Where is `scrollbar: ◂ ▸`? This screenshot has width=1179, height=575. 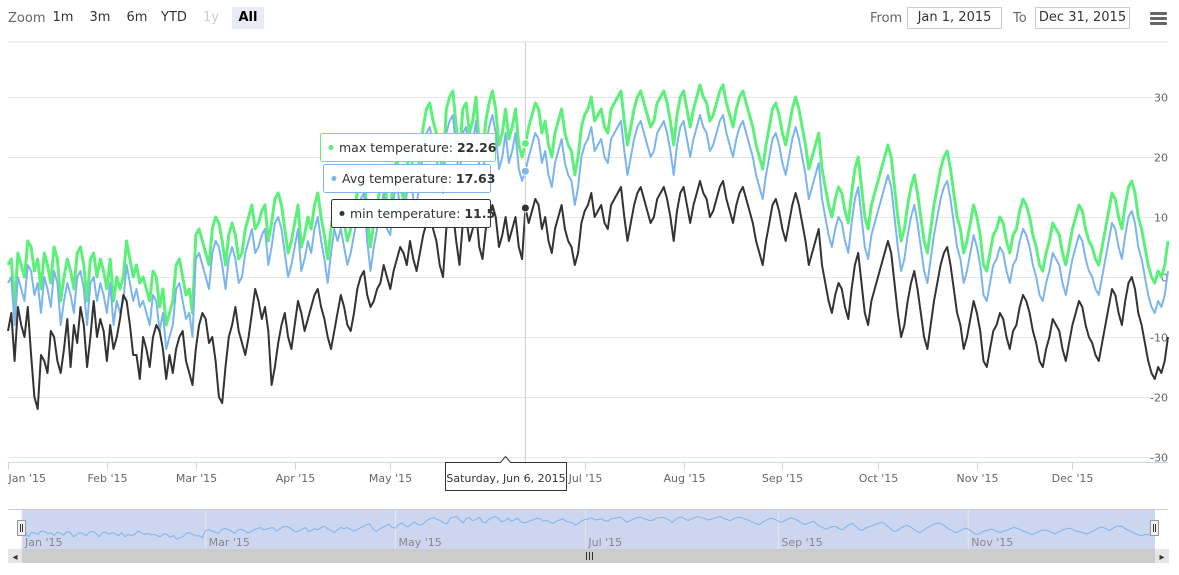
scrollbar: ◂ ▸ is located at coordinates (588, 556).